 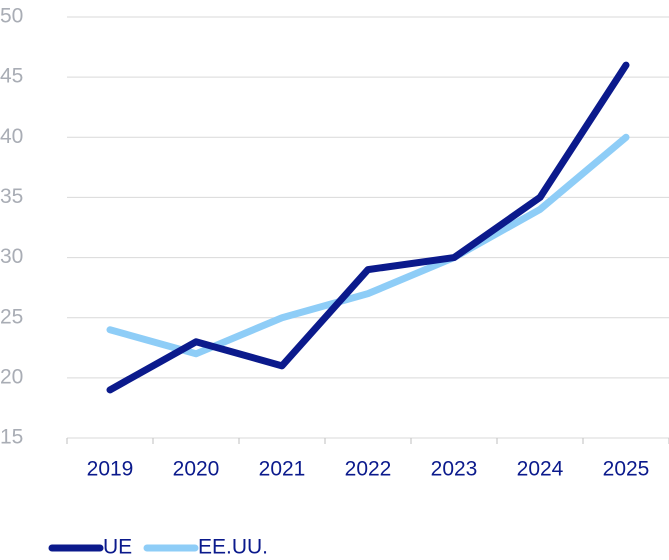 What do you see at coordinates (110, 469) in the screenshot?
I see `x-tick-label: 2019` at bounding box center [110, 469].